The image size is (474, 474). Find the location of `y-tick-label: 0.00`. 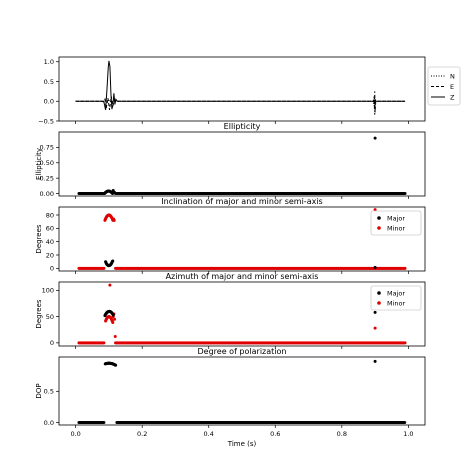

y-tick-label: 0.00 is located at coordinates (47, 194).